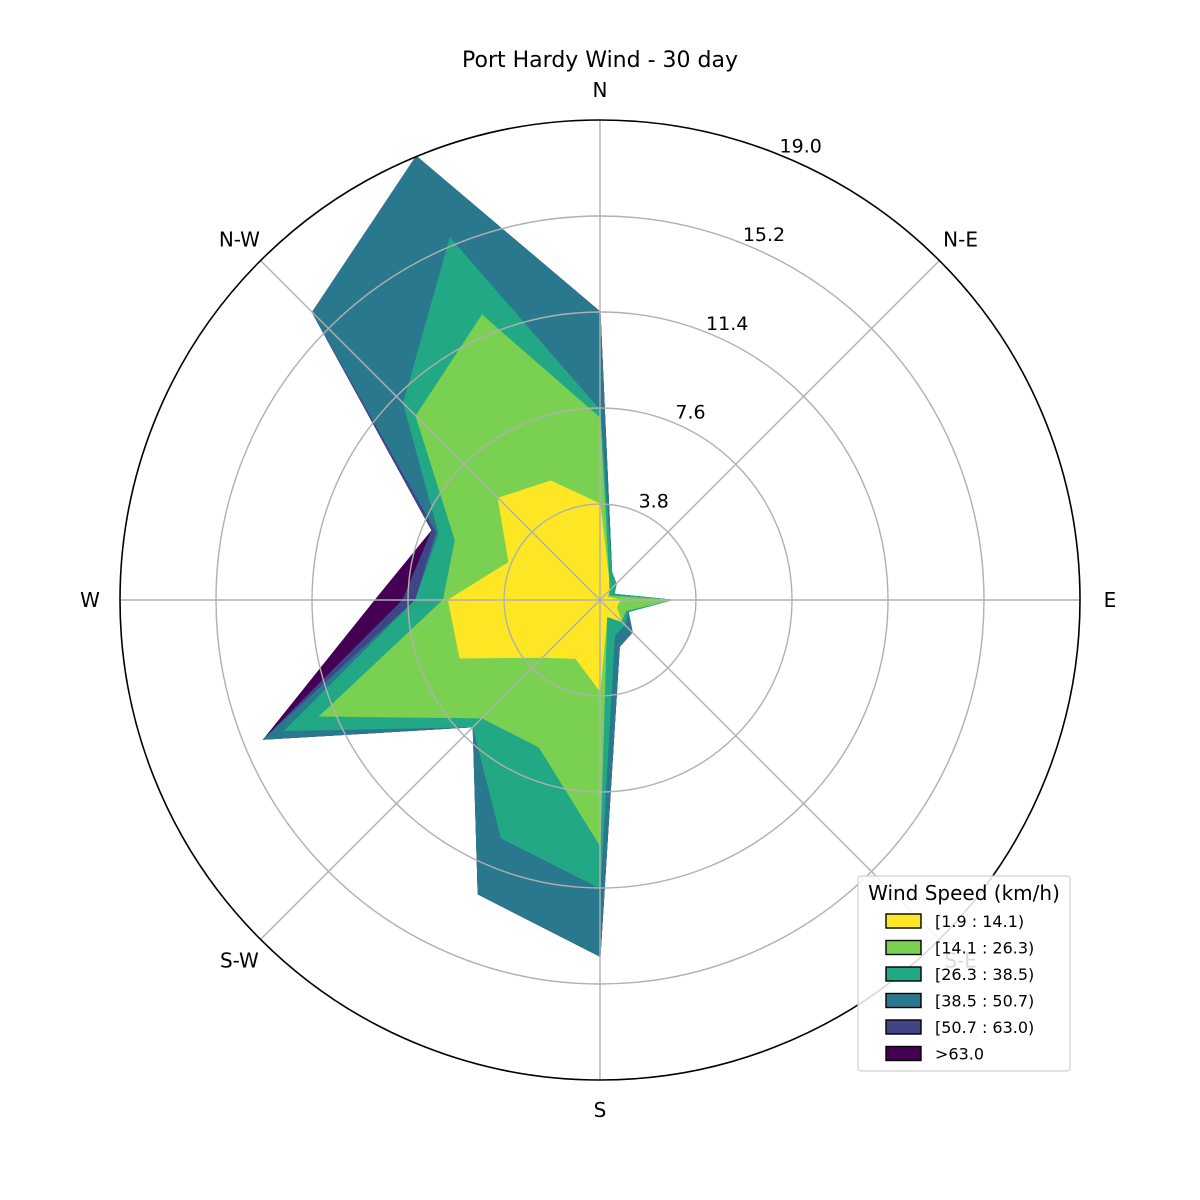  What do you see at coordinates (984, 974) in the screenshot?
I see `legend-entry-label: [26.3 : 38.5)` at bounding box center [984, 974].